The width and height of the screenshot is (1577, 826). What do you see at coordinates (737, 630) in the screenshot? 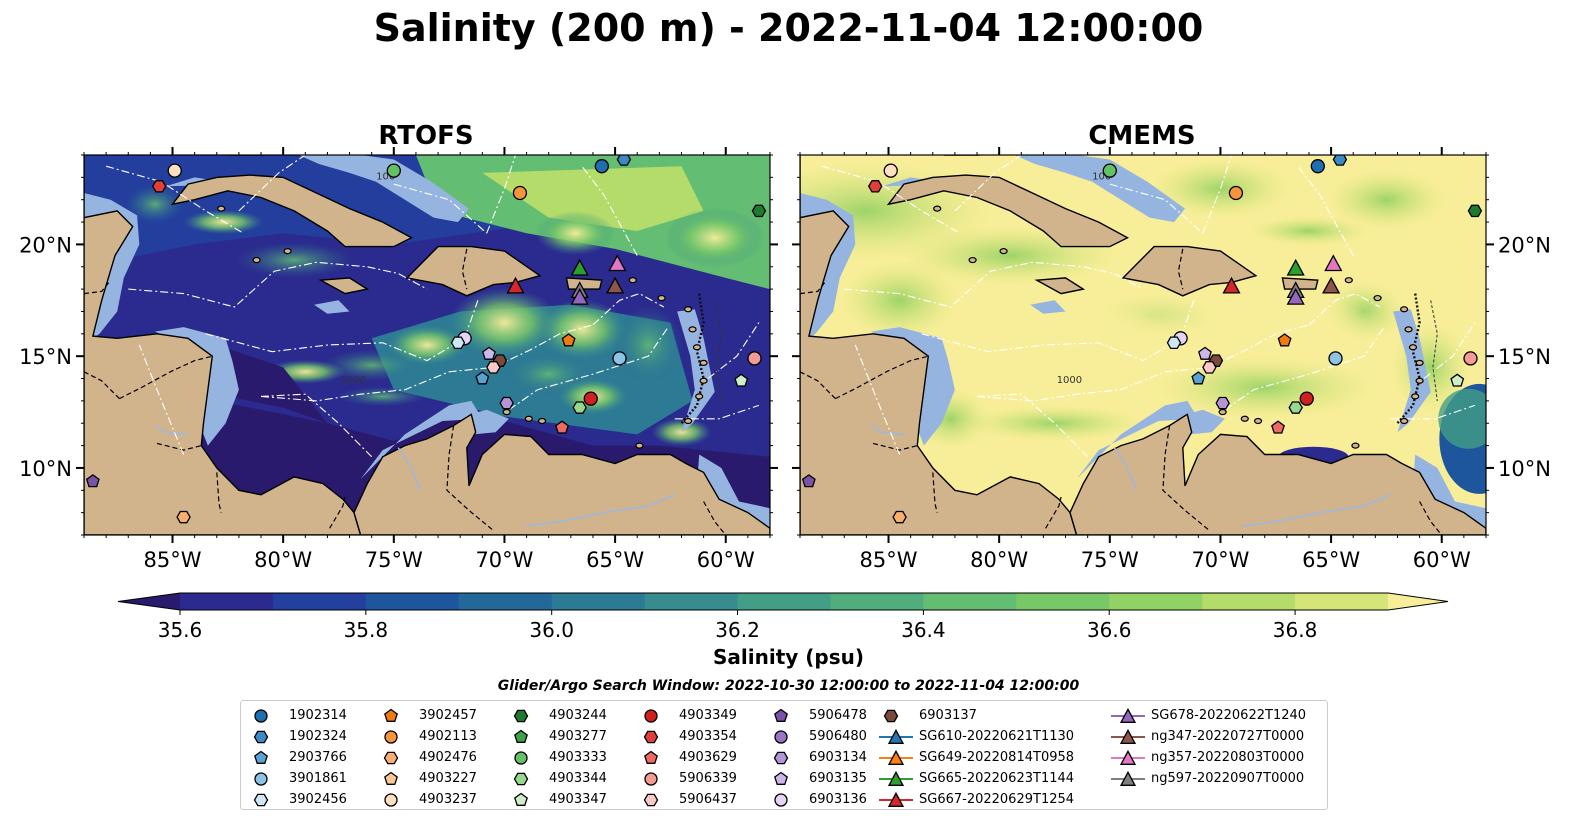
I see `colorbar-tick-label: 36.2` at bounding box center [737, 630].